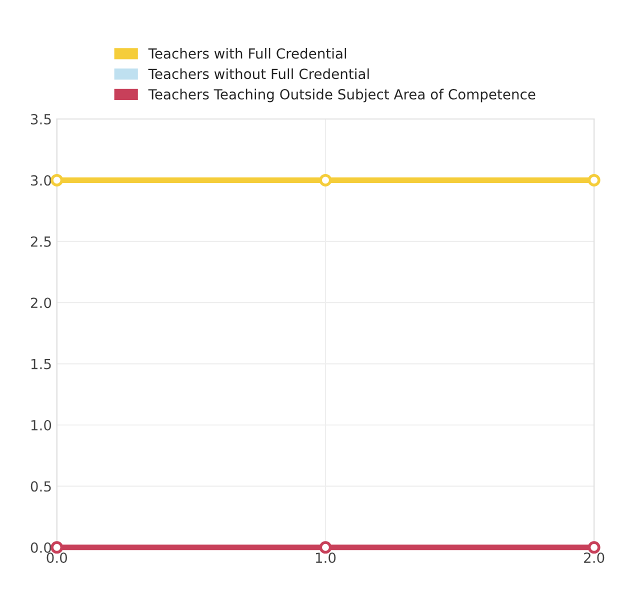  What do you see at coordinates (40, 241) in the screenshot?
I see `y-tick-label: 2.5` at bounding box center [40, 241].